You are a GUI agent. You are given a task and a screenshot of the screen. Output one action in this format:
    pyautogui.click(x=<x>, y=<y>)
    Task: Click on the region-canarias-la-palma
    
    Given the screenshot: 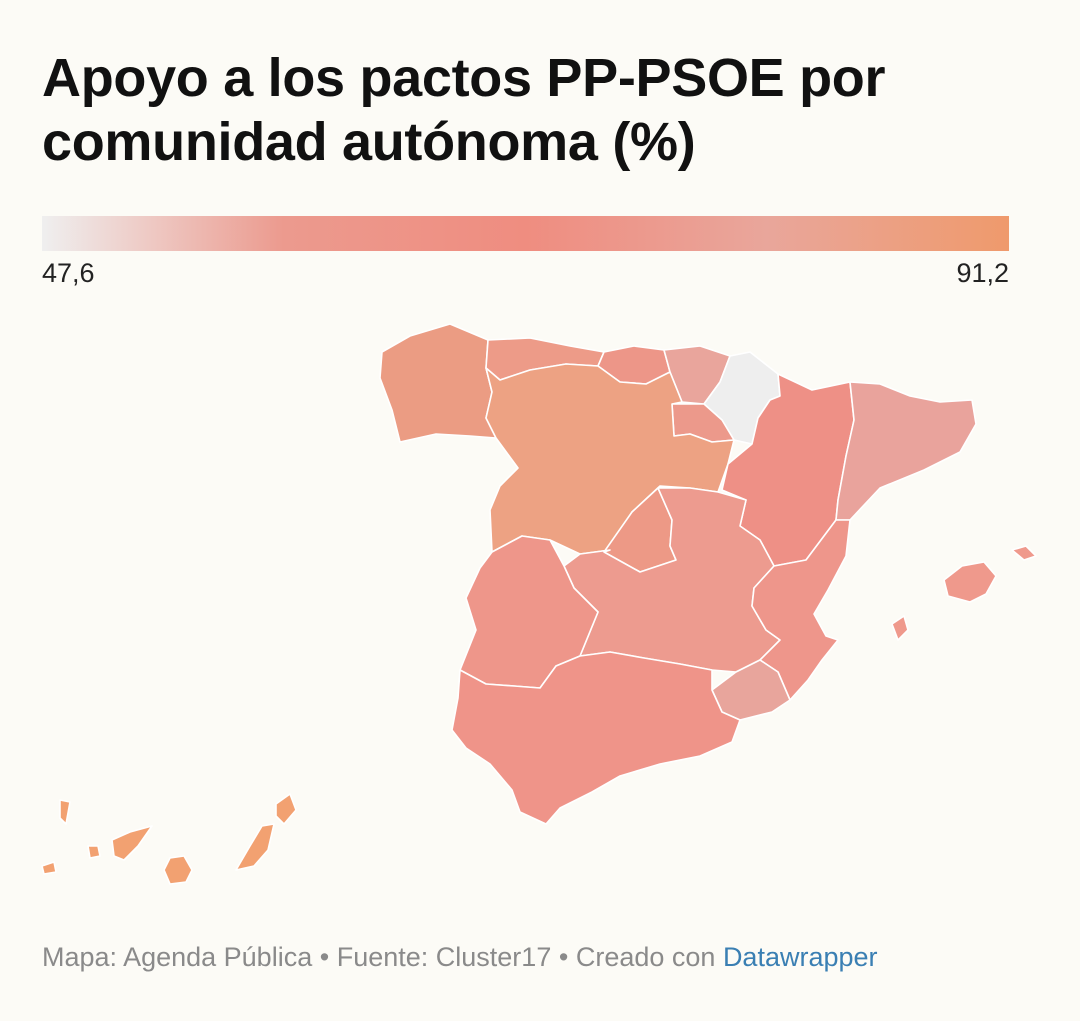 What is the action you would take?
    pyautogui.click(x=65, y=812)
    